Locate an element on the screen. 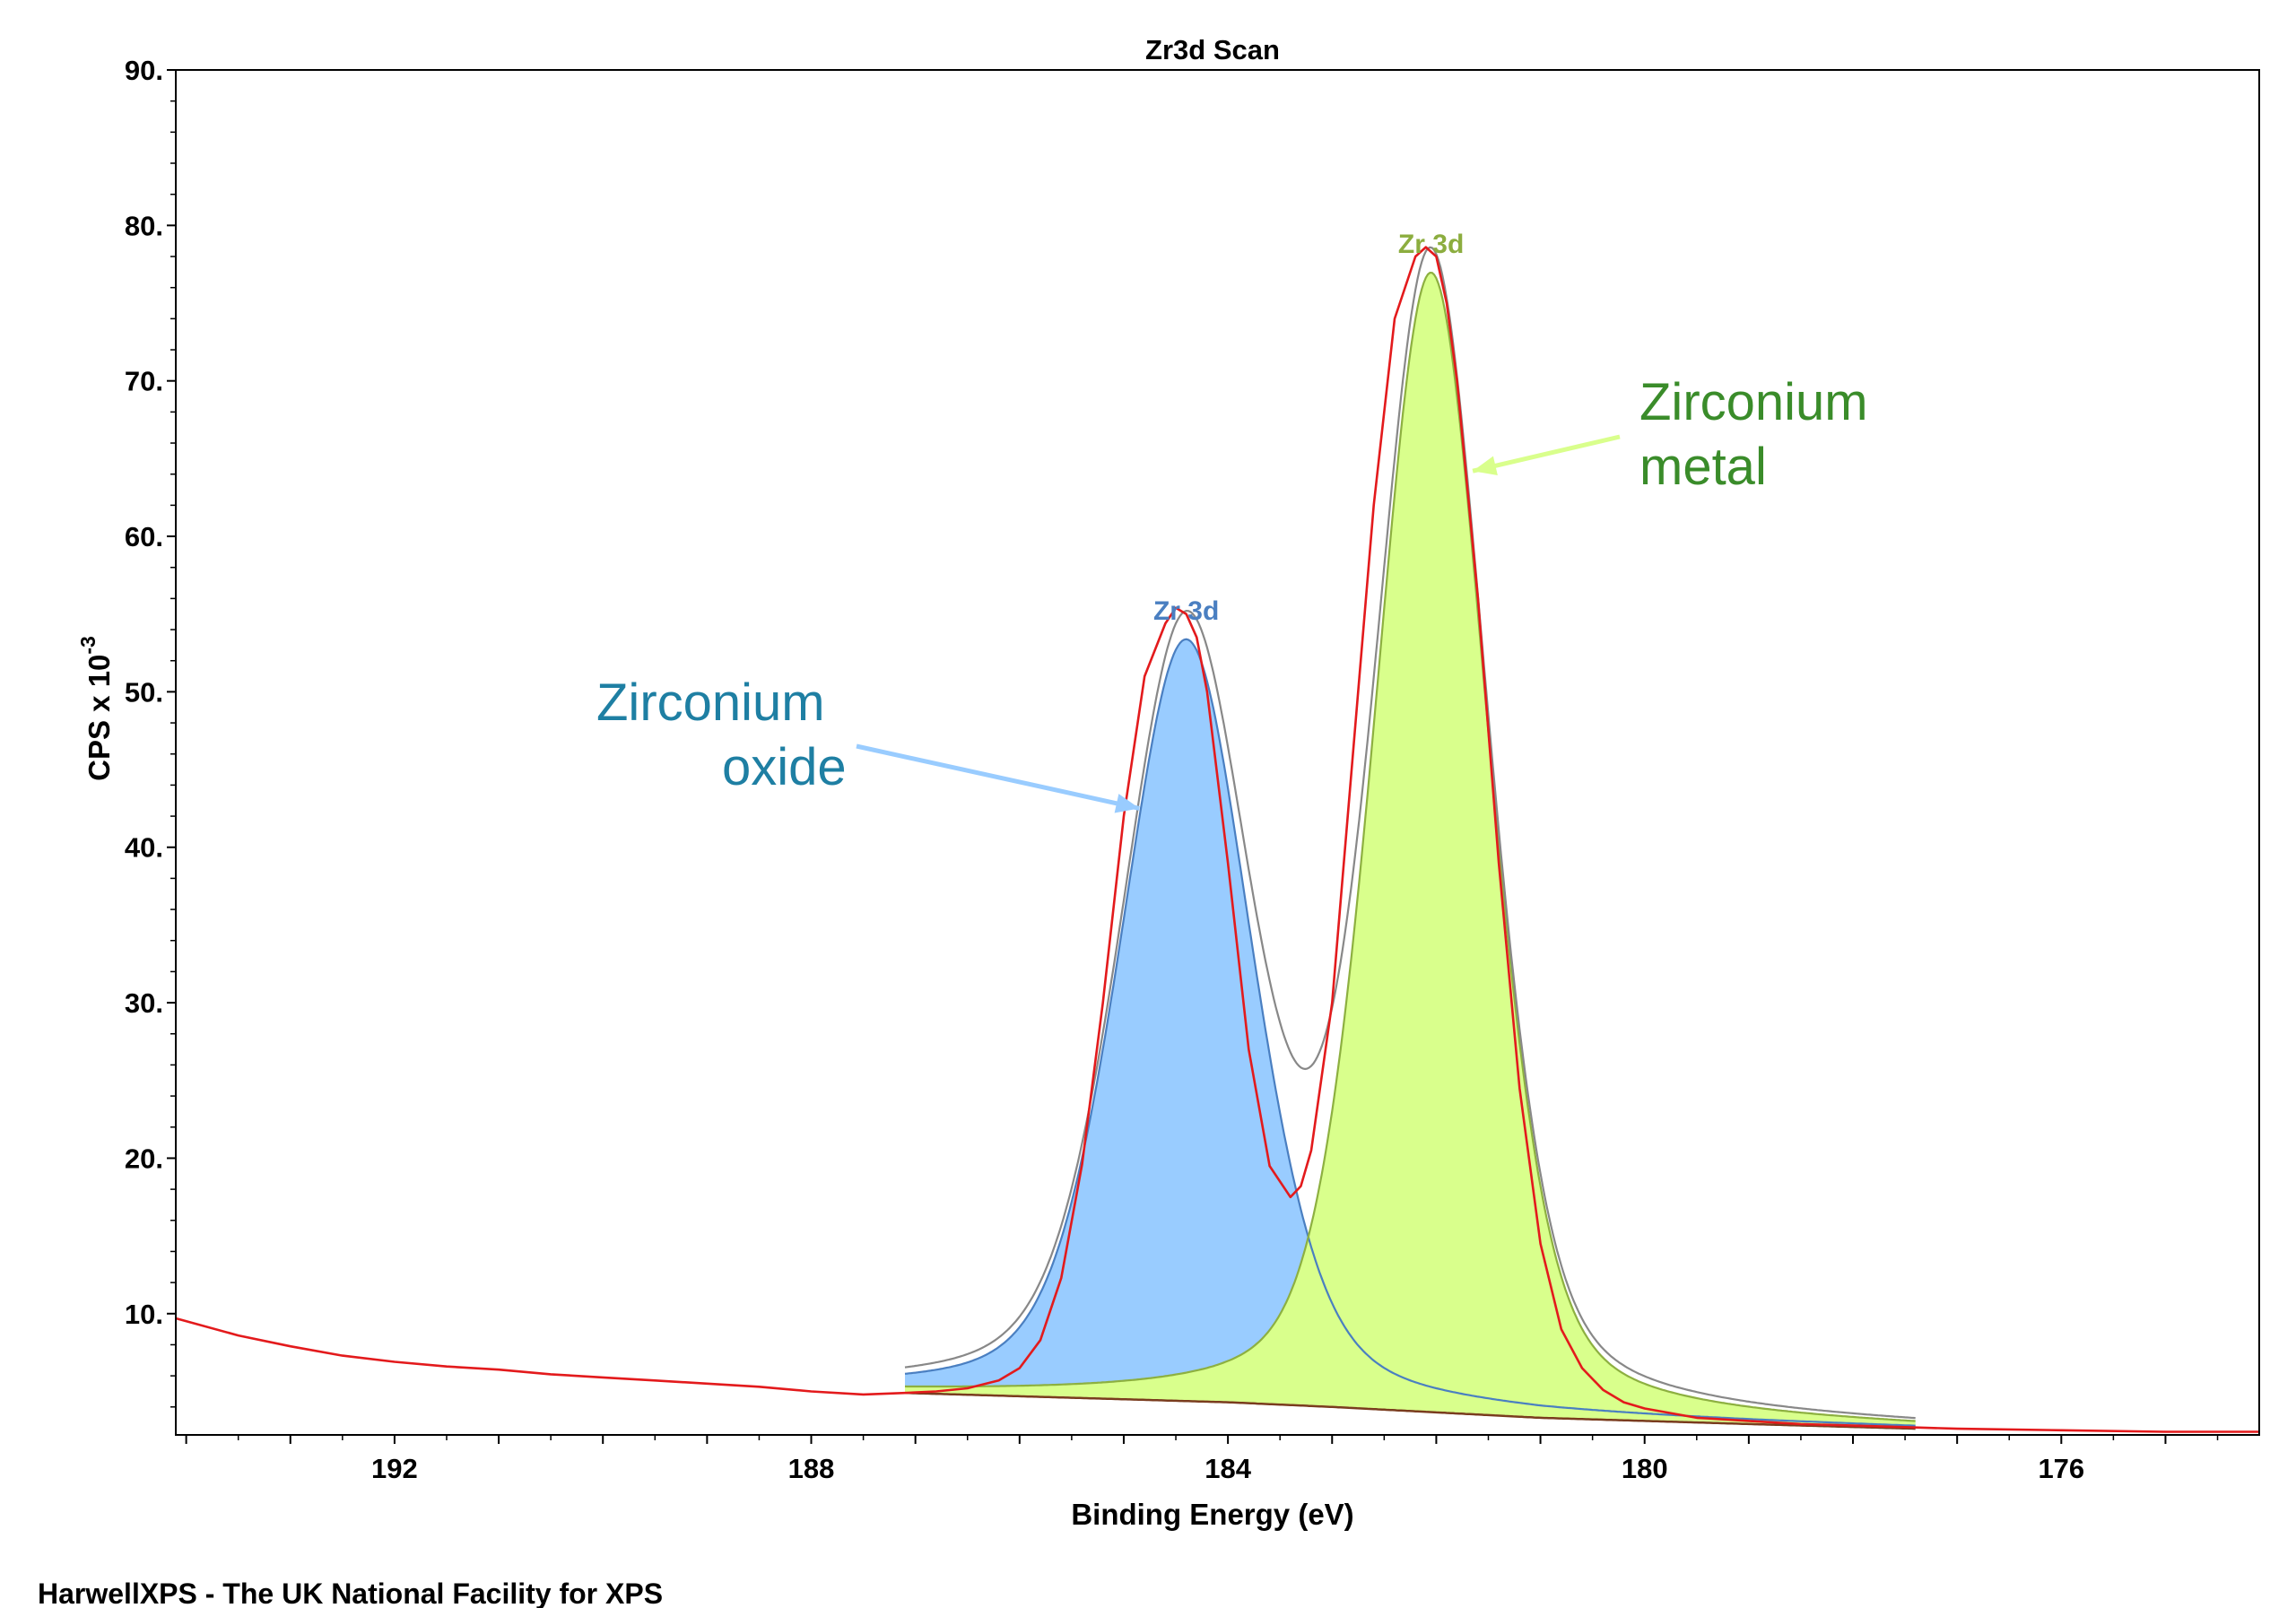  y-tick-label: 50. is located at coordinates (144, 692).